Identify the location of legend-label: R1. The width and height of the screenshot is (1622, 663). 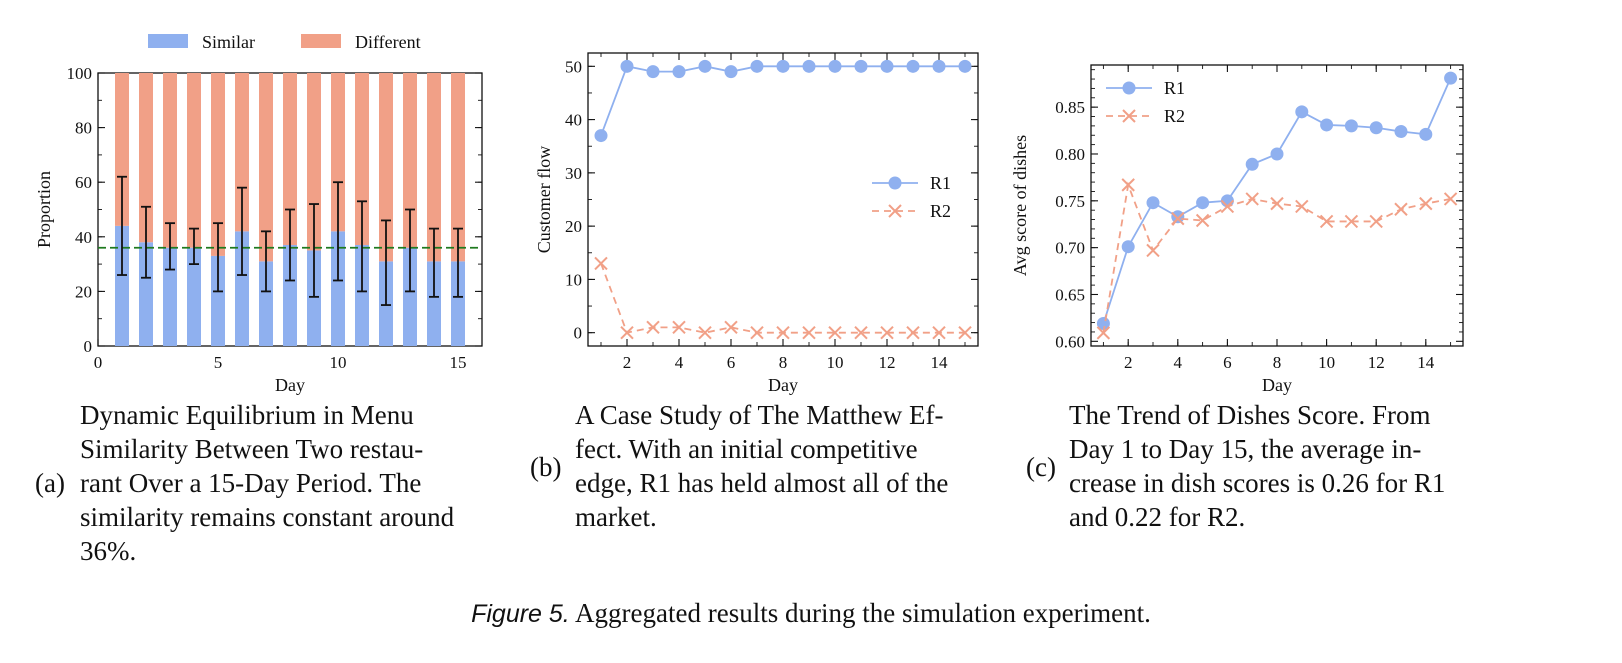
(940, 183).